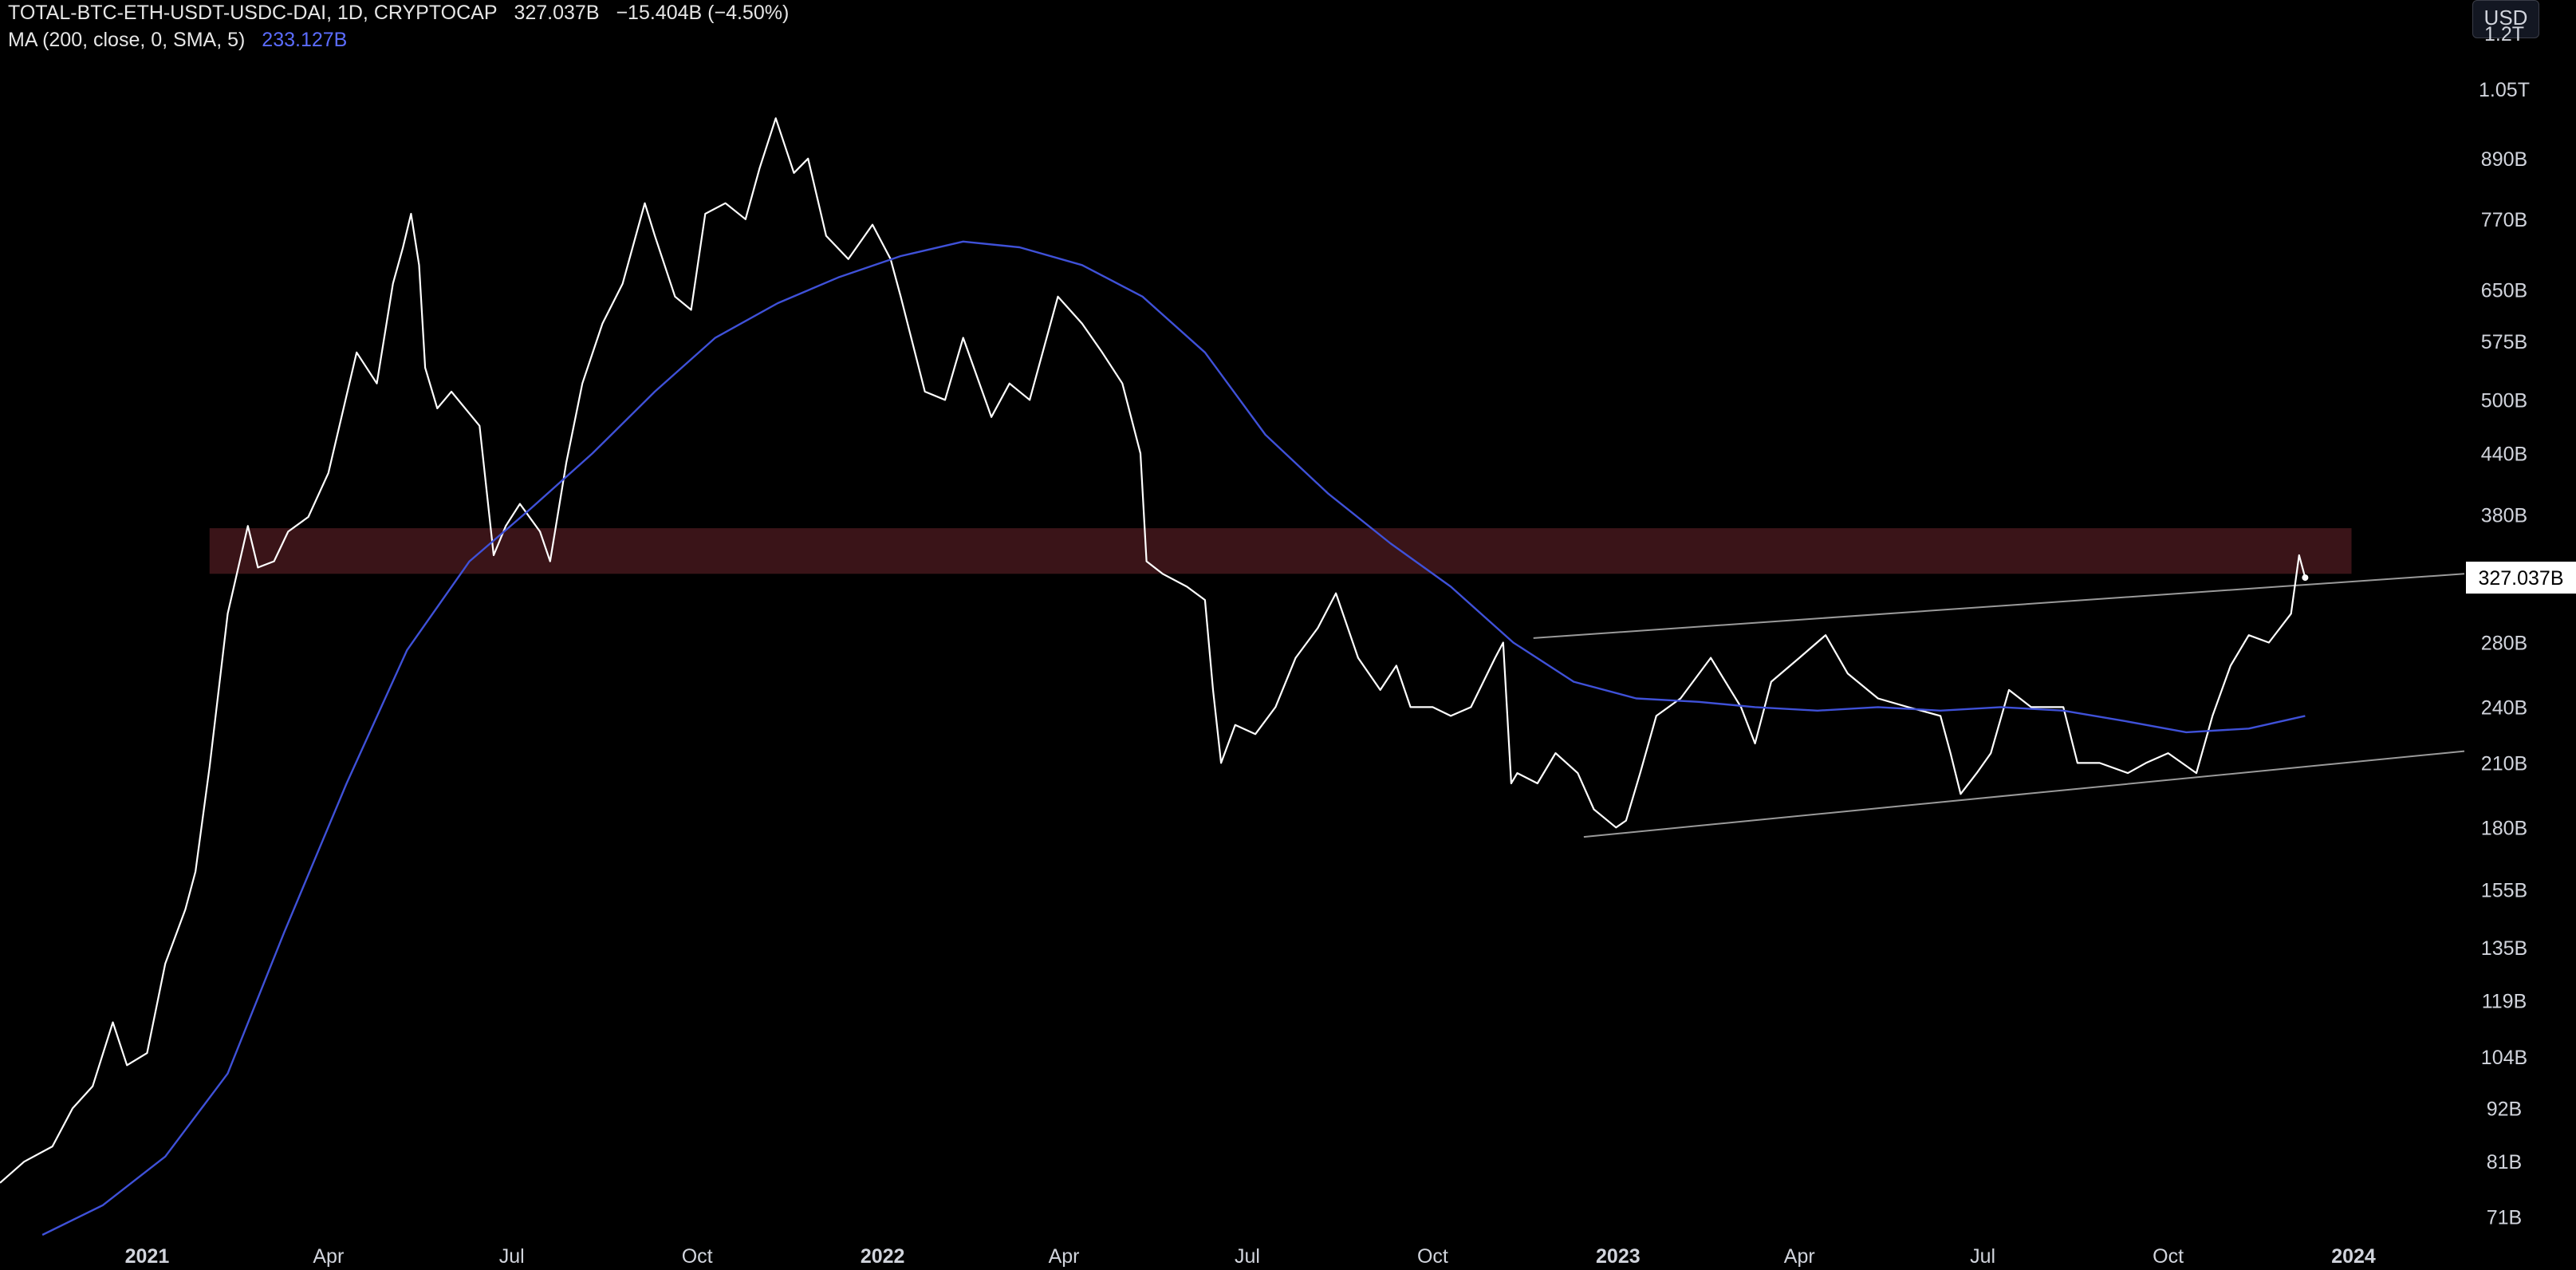 The height and width of the screenshot is (1270, 2576). I want to click on x-tick-label: 2021, so click(147, 1256).